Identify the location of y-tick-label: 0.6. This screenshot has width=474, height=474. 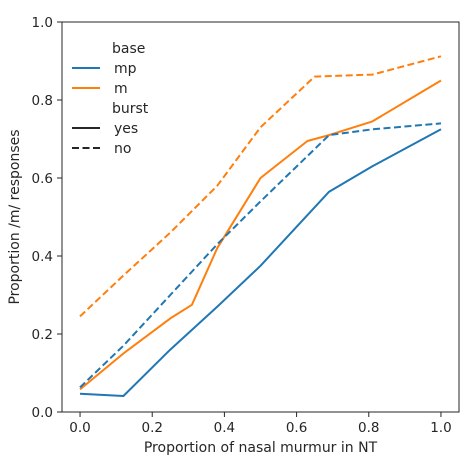
(42, 179).